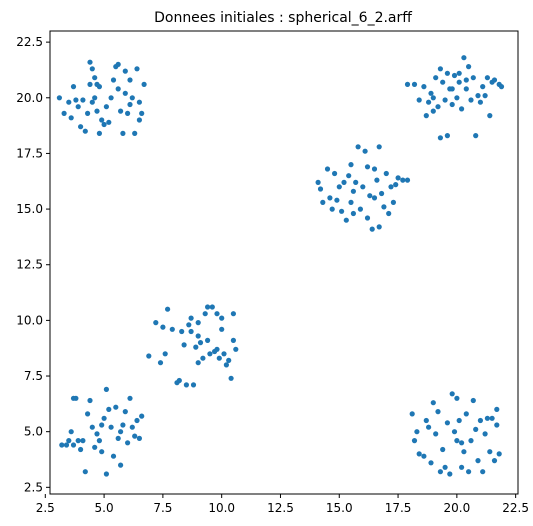 This screenshot has width=533, height=526. Describe the element at coordinates (29, 209) in the screenshot. I see `y-tick-label: 15.0` at that location.